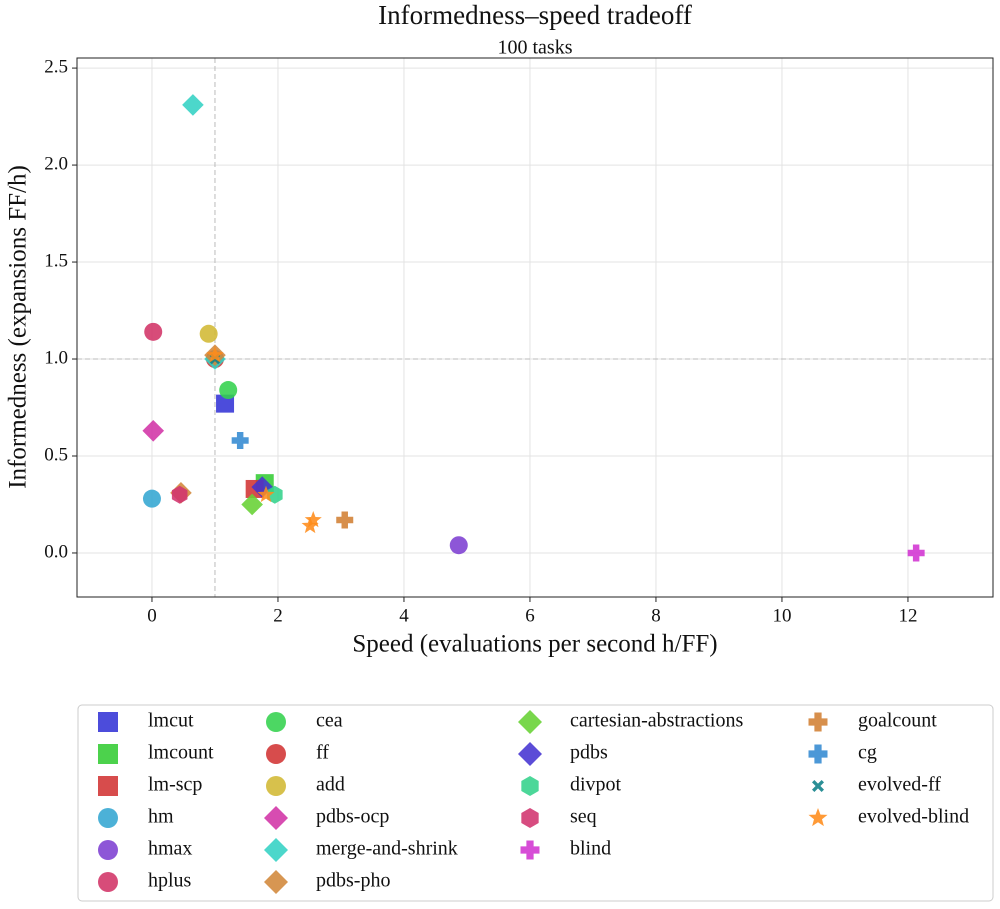 This screenshot has width=1000, height=909. Describe the element at coordinates (535, 15) in the screenshot. I see `chart-title: Informedness–speed tradeoff` at that location.